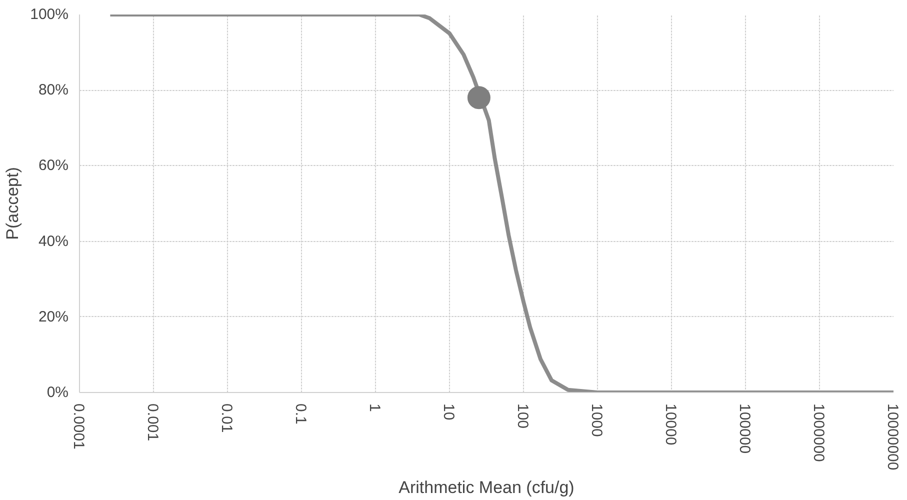 This screenshot has width=907, height=500. What do you see at coordinates (226, 418) in the screenshot?
I see `x-tick-label: 0.01` at bounding box center [226, 418].